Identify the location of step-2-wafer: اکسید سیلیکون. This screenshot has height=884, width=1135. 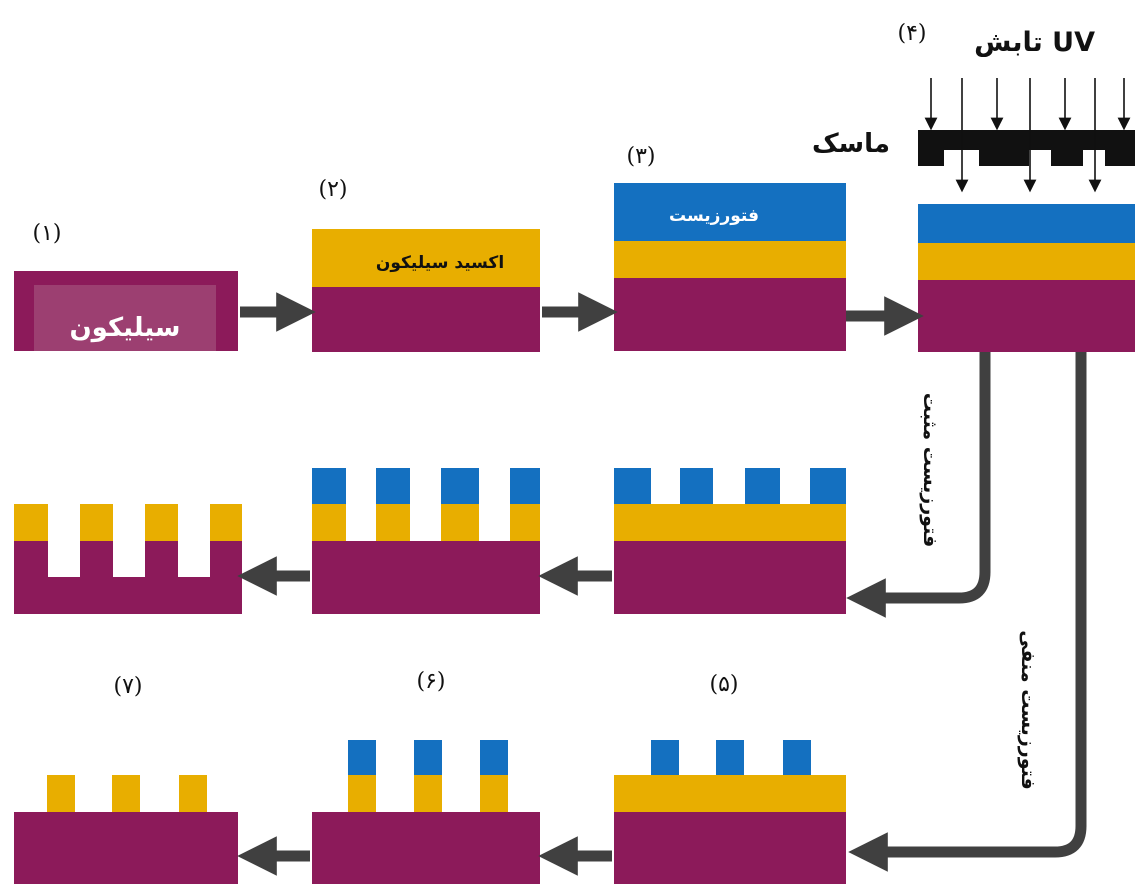
(426, 290).